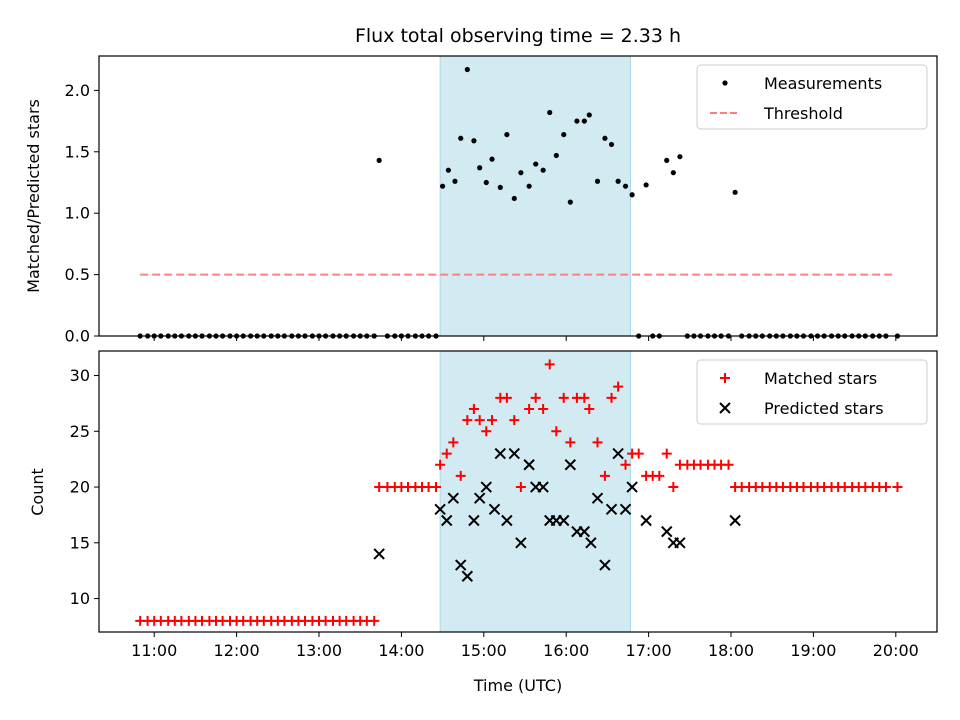 This screenshot has height=720, width=960. I want to click on chart-title: Flux total observing time = 2.33 h, so click(518, 36).